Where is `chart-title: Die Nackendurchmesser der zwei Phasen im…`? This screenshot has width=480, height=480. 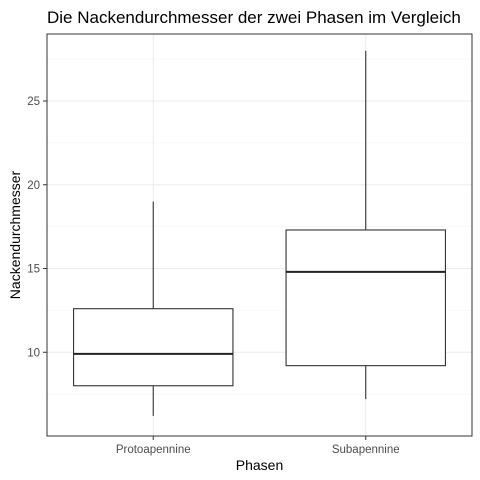 chart-title: Die Nackendurchmesser der zwei Phasen im… is located at coordinates (254, 17).